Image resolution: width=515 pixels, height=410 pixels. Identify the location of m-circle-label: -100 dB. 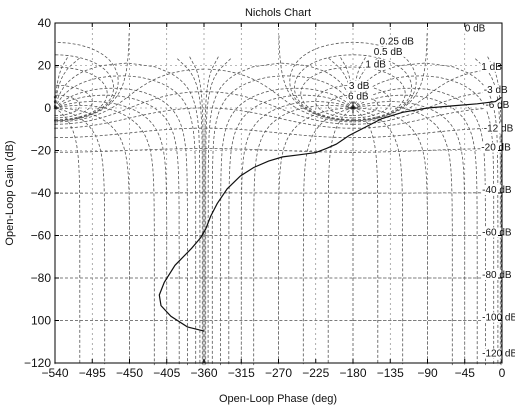
(498, 318).